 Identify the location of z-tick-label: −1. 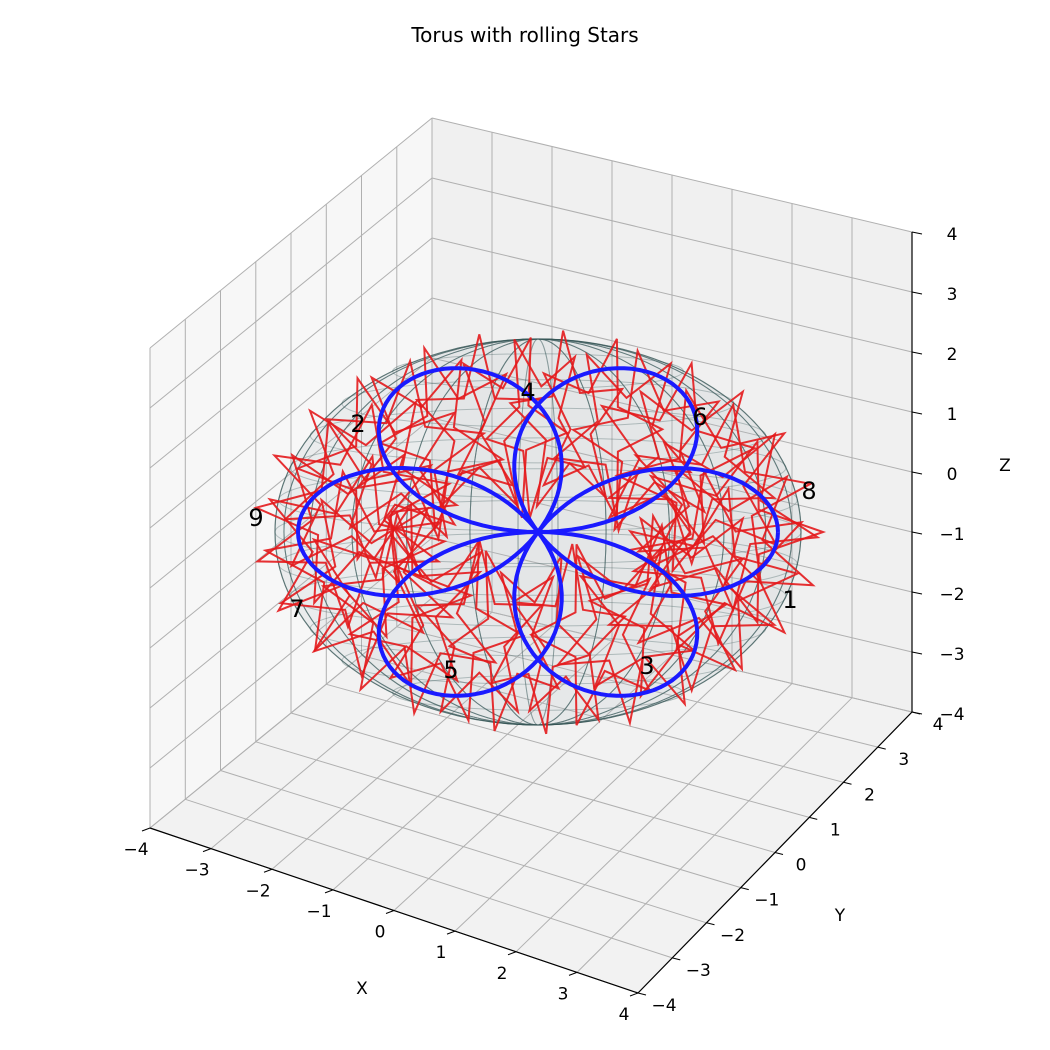
(951, 535).